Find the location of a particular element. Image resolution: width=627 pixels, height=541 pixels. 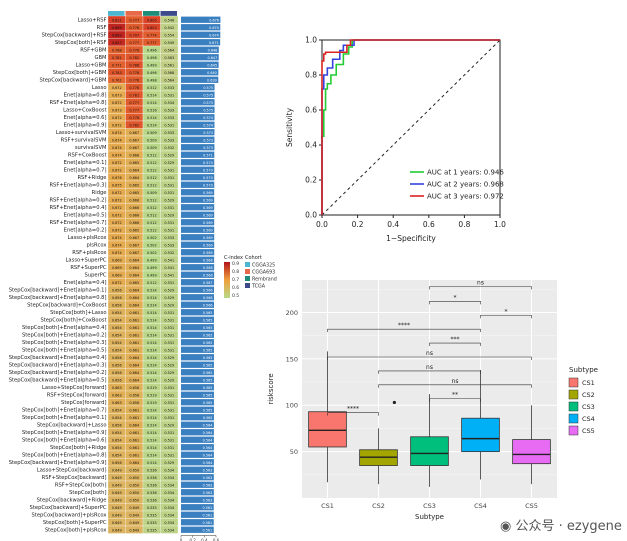

cohort-key-swatch is located at coordinates (247, 285).